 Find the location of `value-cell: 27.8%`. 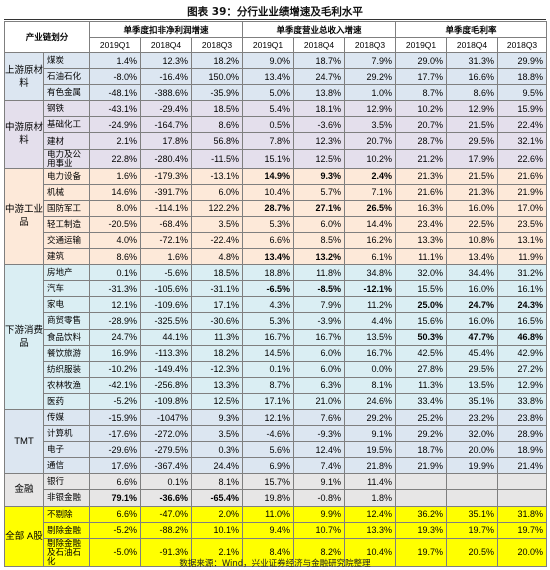

value-cell: 27.8% is located at coordinates (421, 369).